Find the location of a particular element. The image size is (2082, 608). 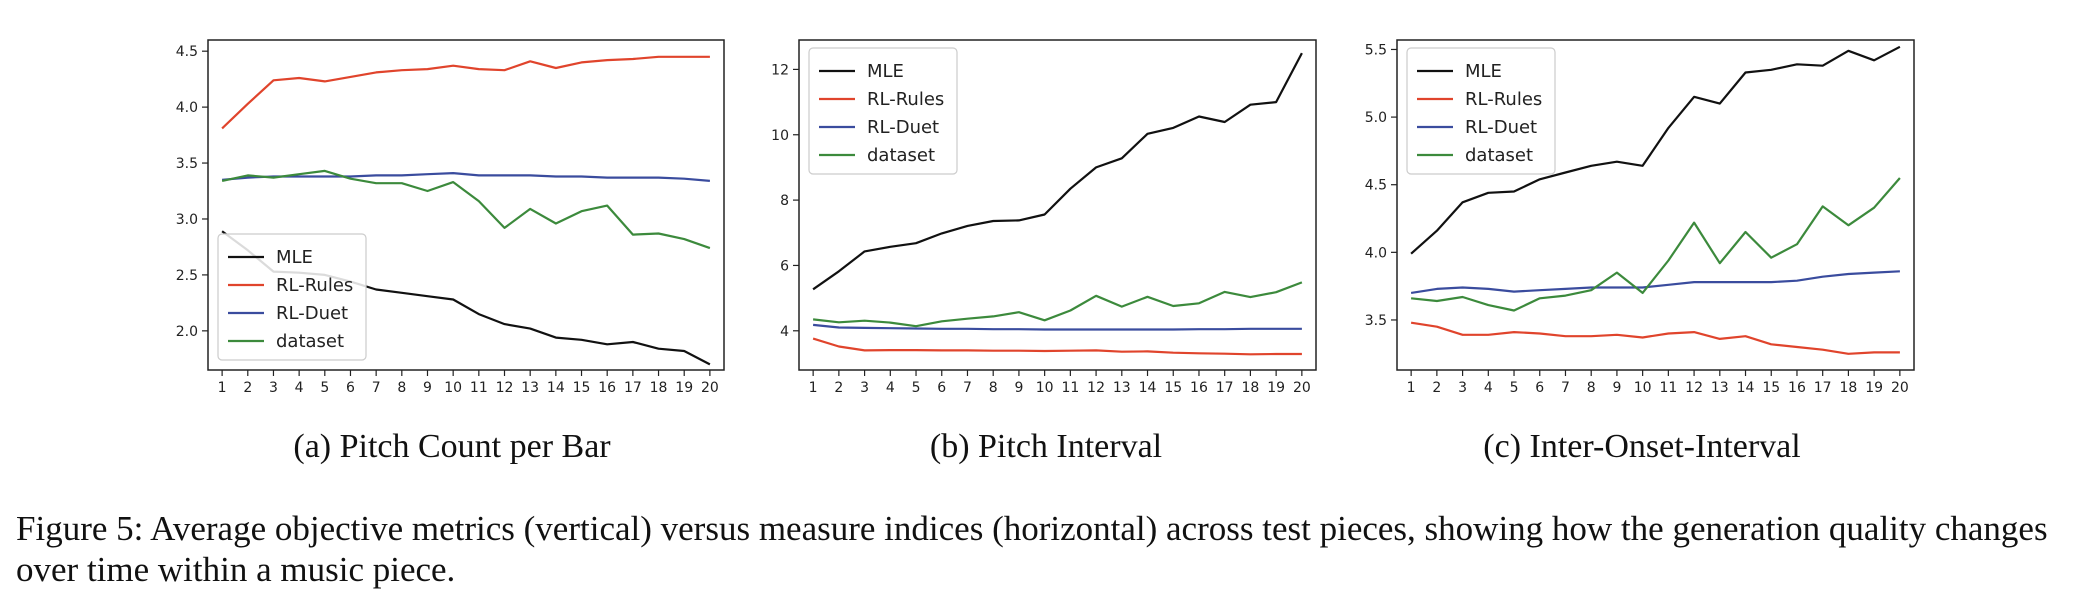

y-tick-label: 2.5 is located at coordinates (187, 276).